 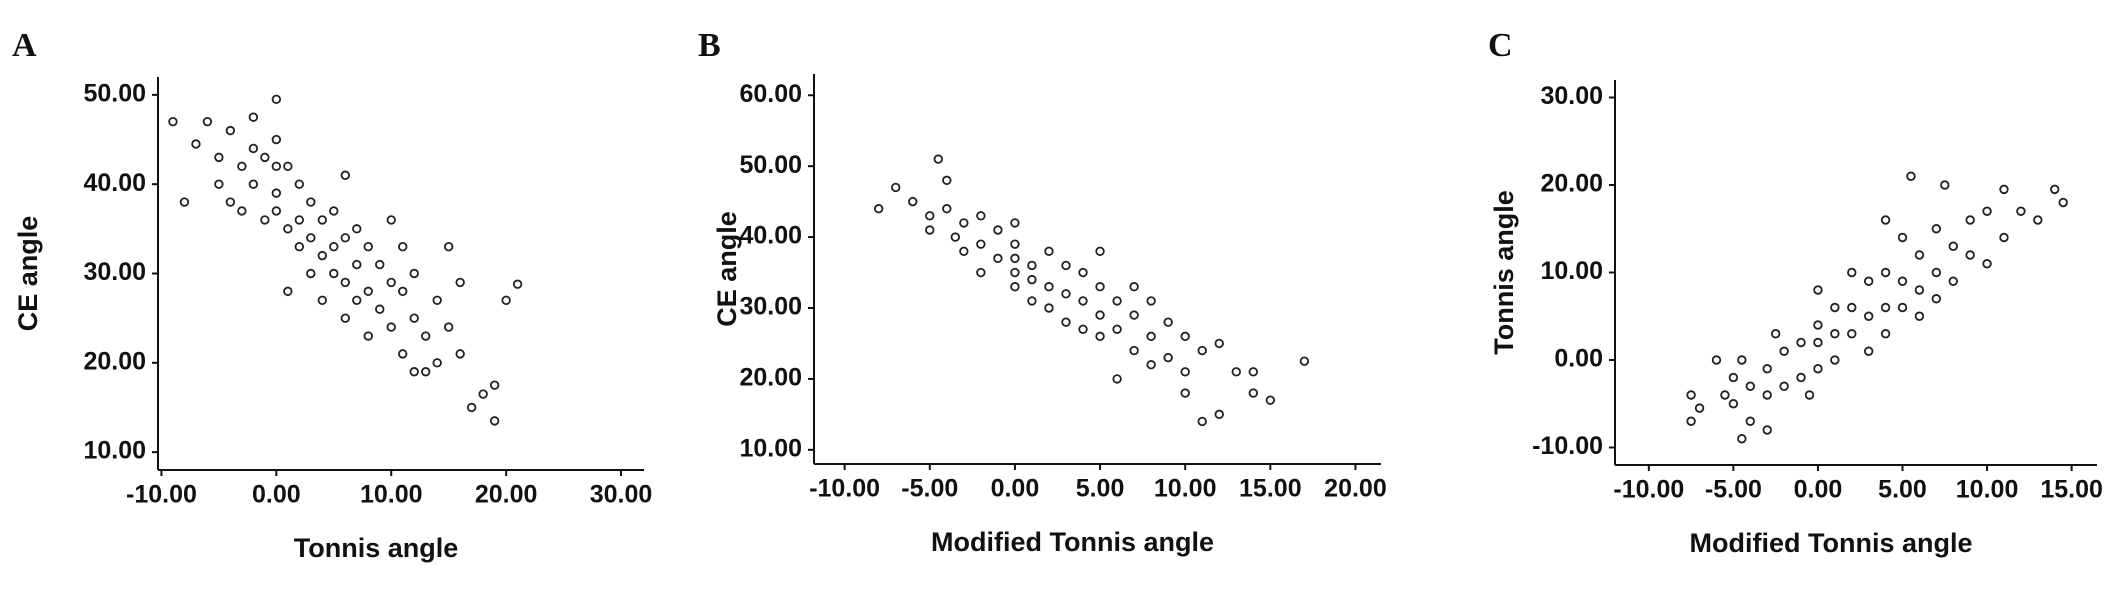 I want to click on x-axis-title: Modified Tonnis angle, so click(x=1831, y=543).